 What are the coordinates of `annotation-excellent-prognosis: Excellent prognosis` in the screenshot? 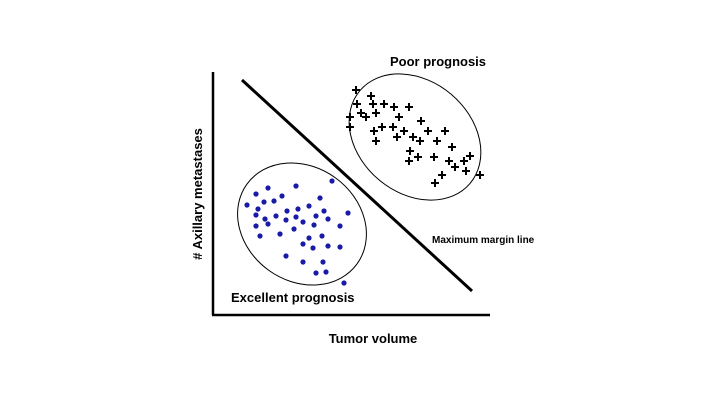 It's located at (293, 297).